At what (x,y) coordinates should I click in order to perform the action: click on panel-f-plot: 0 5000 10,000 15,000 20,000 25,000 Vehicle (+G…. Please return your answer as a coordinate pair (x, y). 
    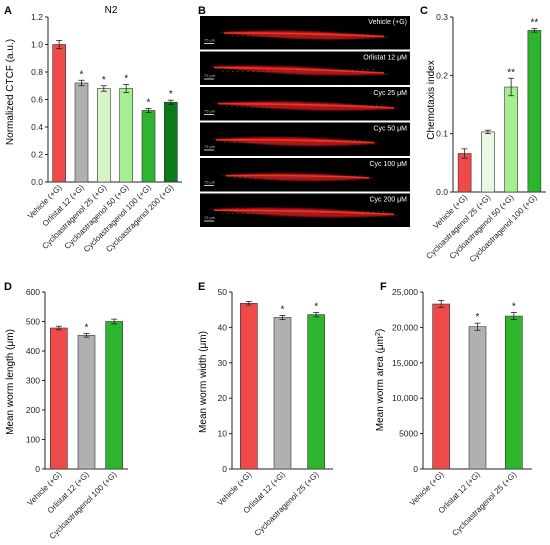
    Looking at the image, I should click on (462, 412).